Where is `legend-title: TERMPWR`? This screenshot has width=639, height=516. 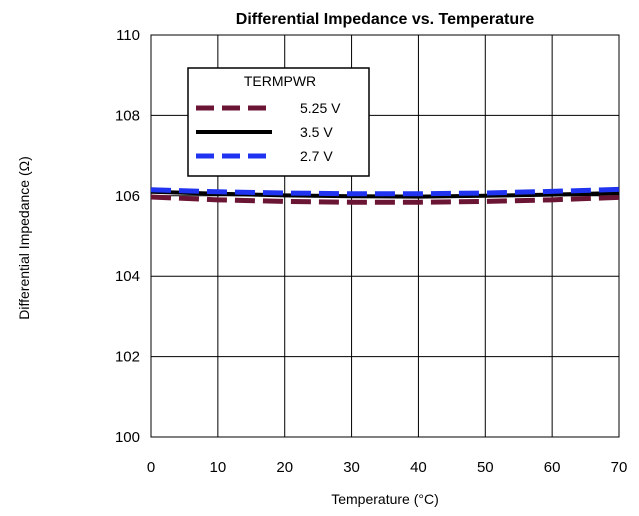 legend-title: TERMPWR is located at coordinates (280, 81).